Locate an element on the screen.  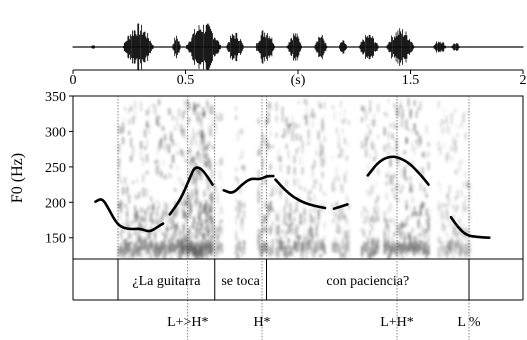
waveform-panel is located at coordinates (298, 47).